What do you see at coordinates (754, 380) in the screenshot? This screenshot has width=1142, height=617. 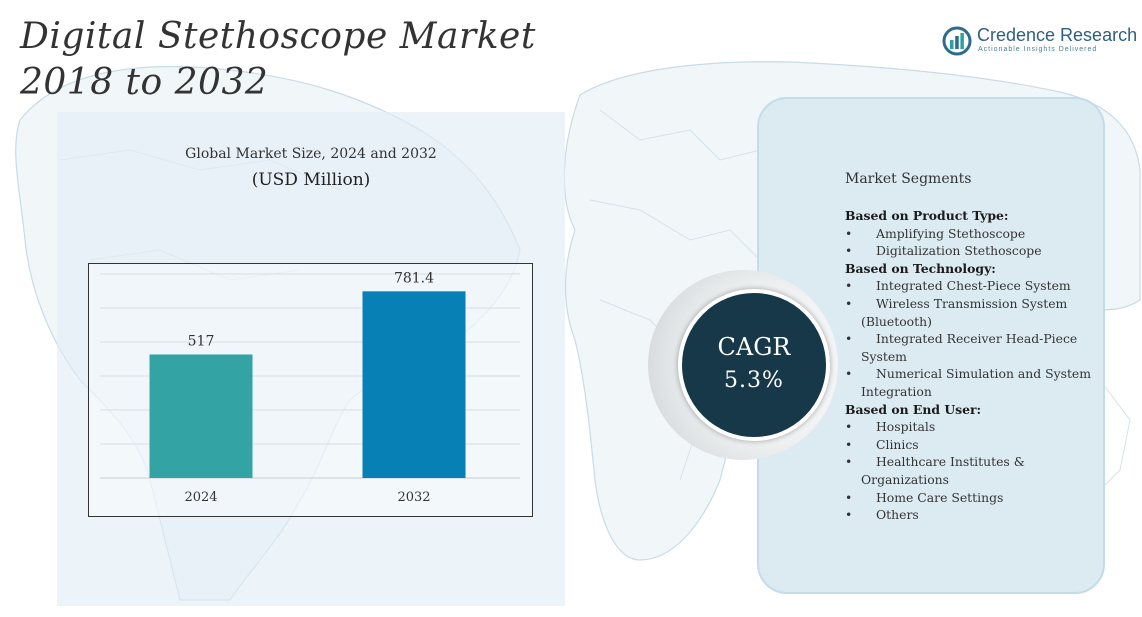 I see `cagr-value: 5.3%` at bounding box center [754, 380].